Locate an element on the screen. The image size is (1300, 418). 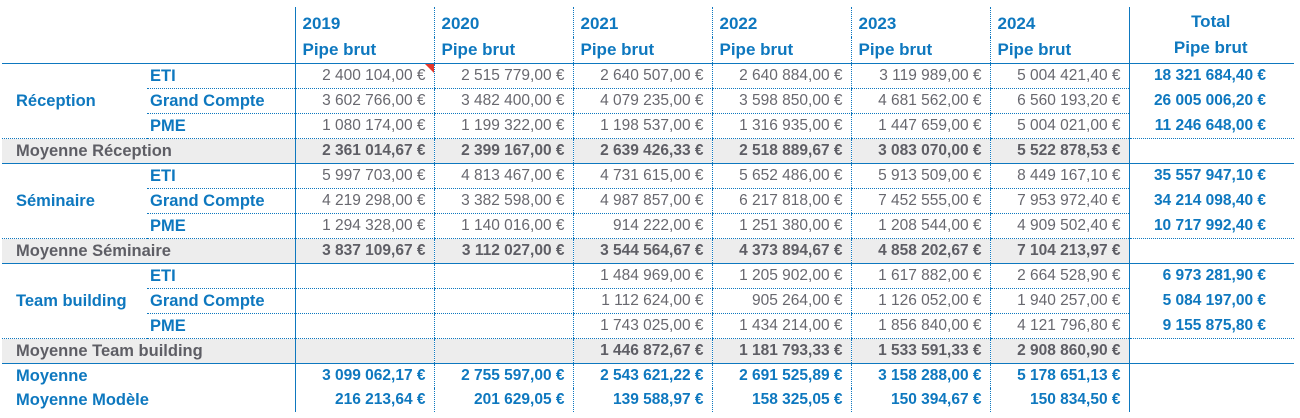
pipe-brut-subheader-2024: Pipe brut is located at coordinates (1059, 50).